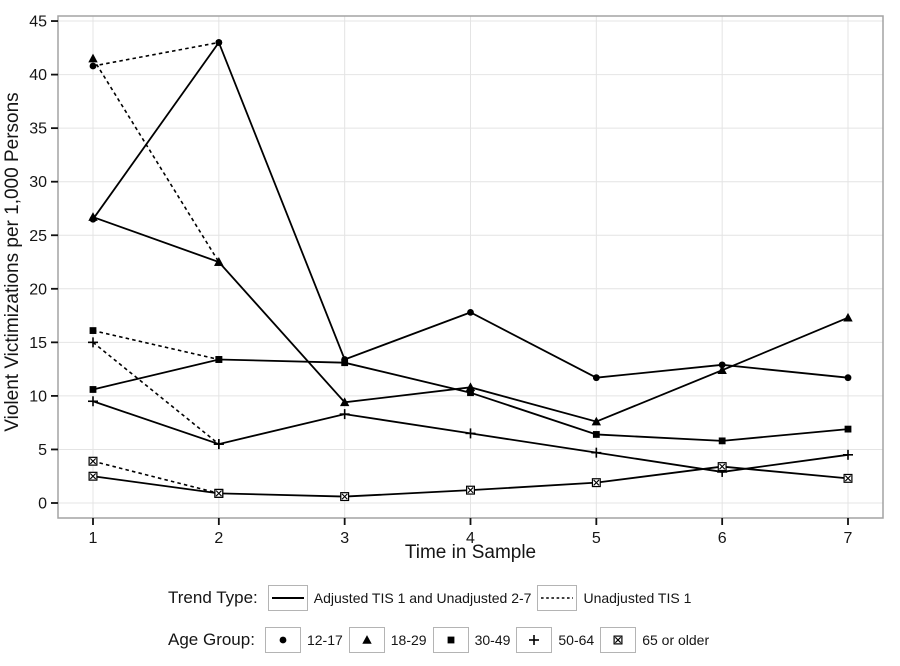 The width and height of the screenshot is (900, 666). I want to click on svg-text: 7, so click(848, 538).